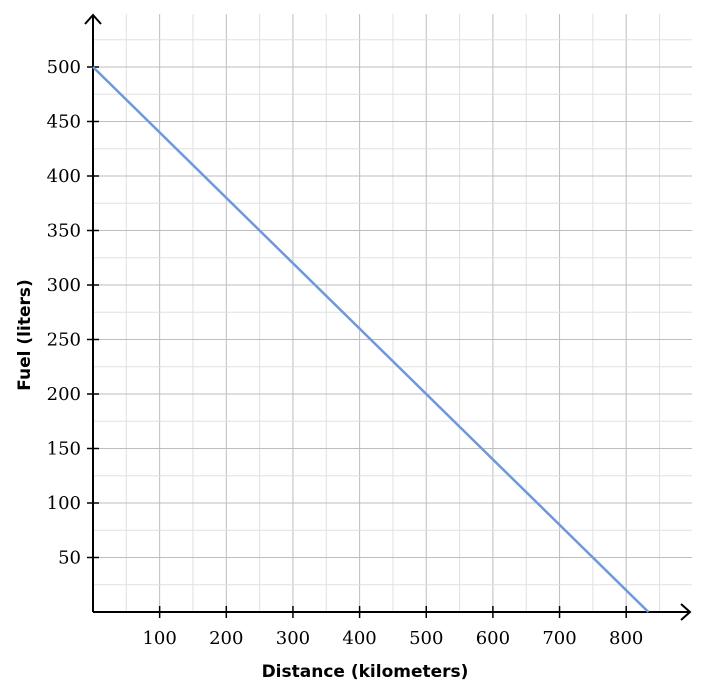 The width and height of the screenshot is (701, 688). I want to click on x-axis-arrow-icon, so click(686, 612).